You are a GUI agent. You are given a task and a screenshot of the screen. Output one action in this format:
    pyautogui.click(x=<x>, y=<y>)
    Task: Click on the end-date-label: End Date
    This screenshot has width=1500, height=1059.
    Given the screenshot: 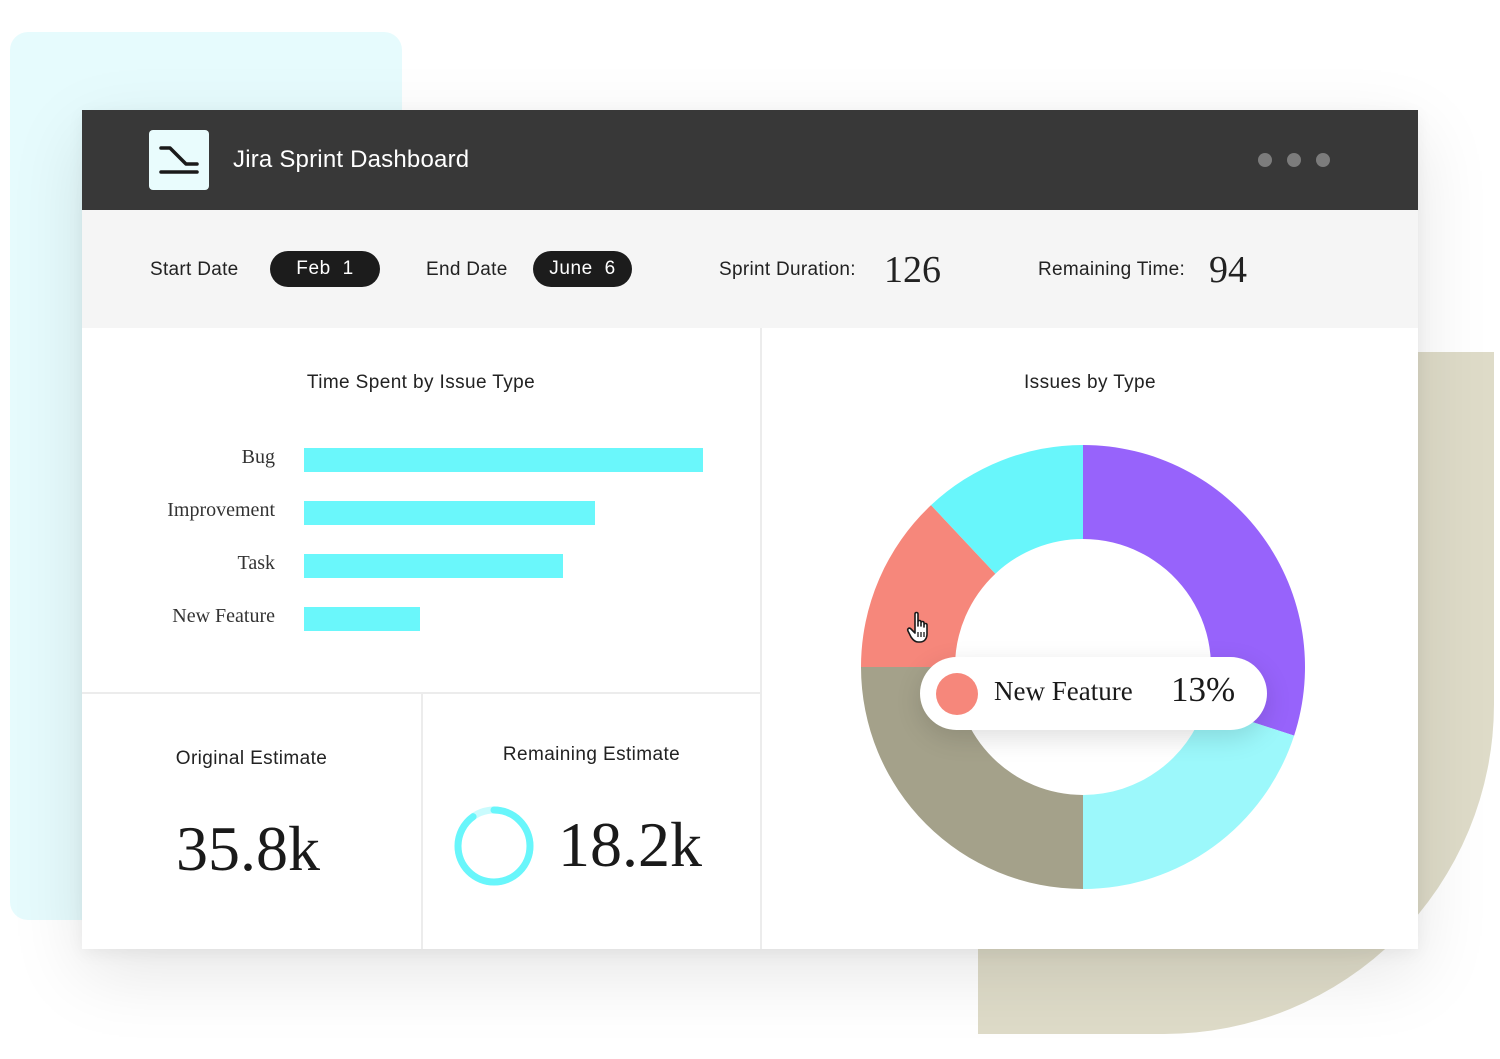 What is the action you would take?
    pyautogui.click(x=467, y=269)
    